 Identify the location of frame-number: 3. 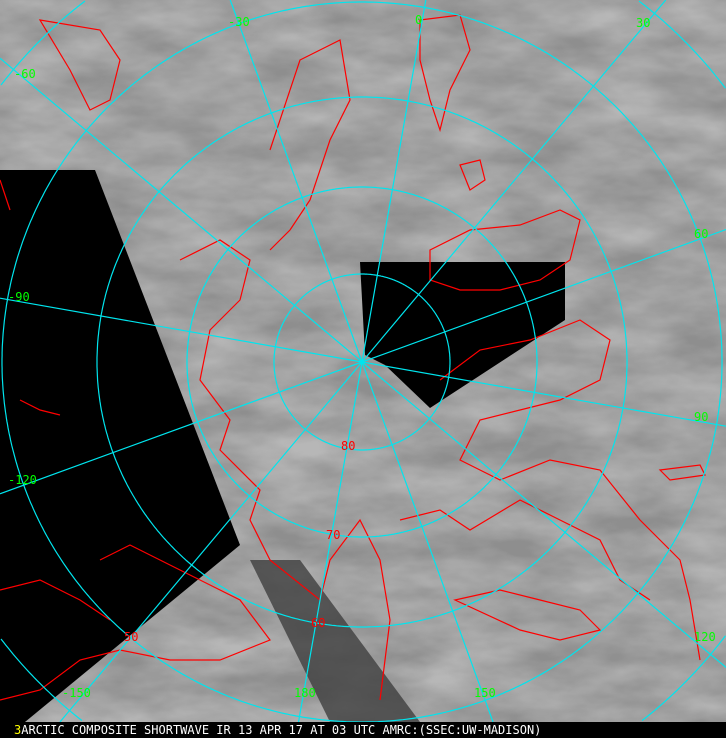
(18, 730).